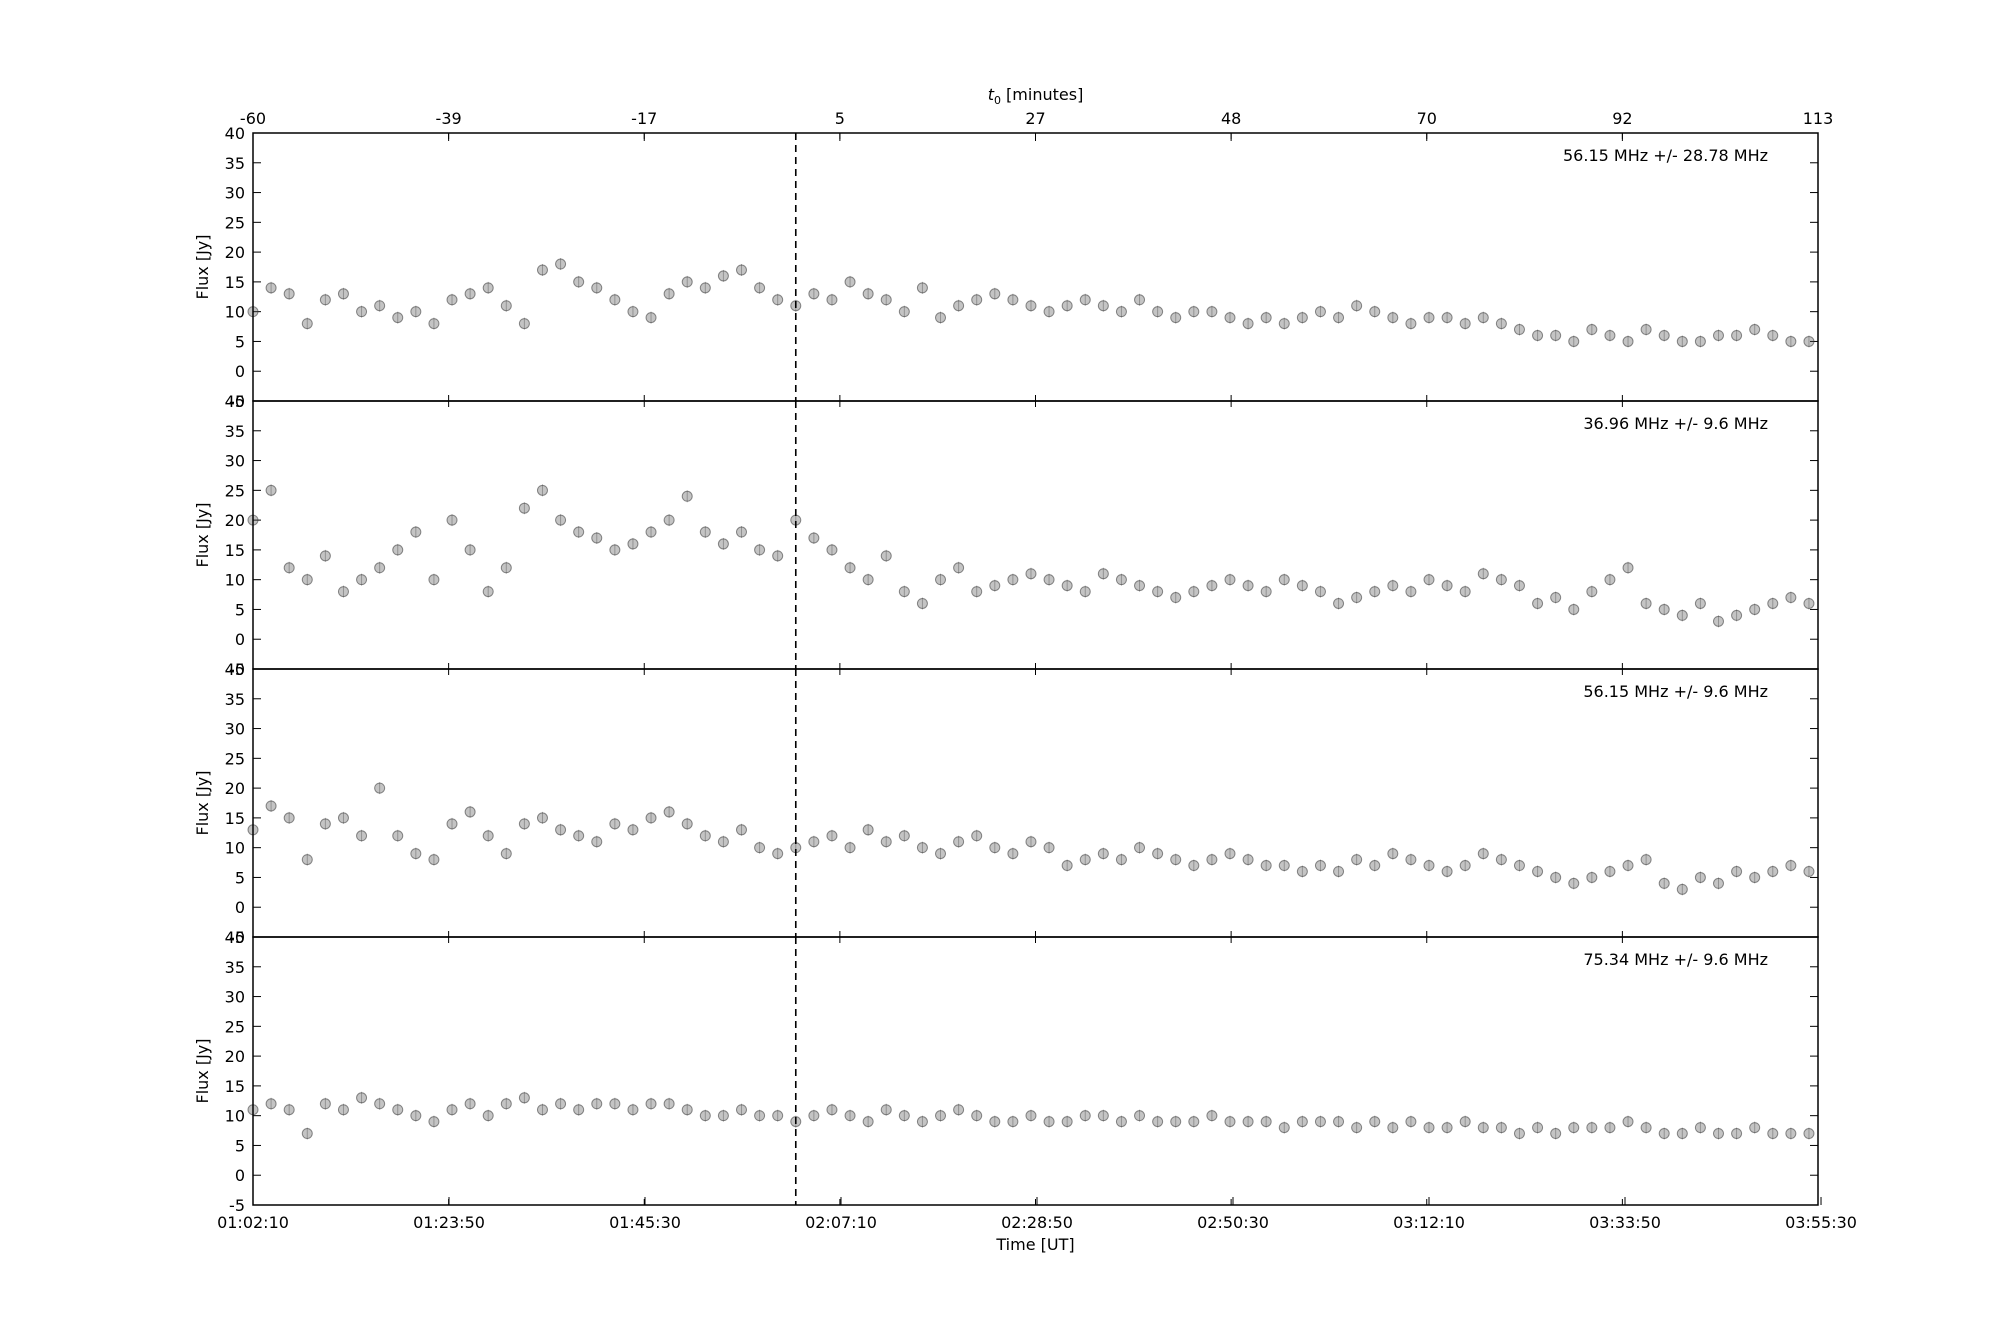  What do you see at coordinates (235, 937) in the screenshot?
I see `y-tick-label: 40` at bounding box center [235, 937].